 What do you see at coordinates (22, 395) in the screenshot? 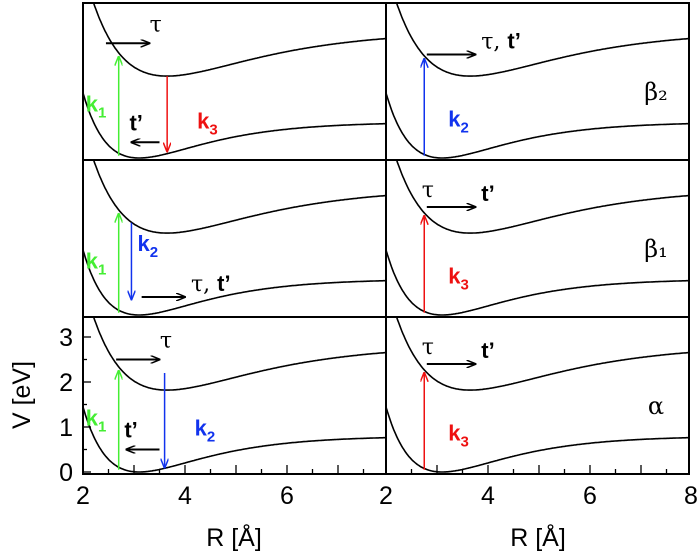
I see `y-axis-label: V [eV]` at bounding box center [22, 395].